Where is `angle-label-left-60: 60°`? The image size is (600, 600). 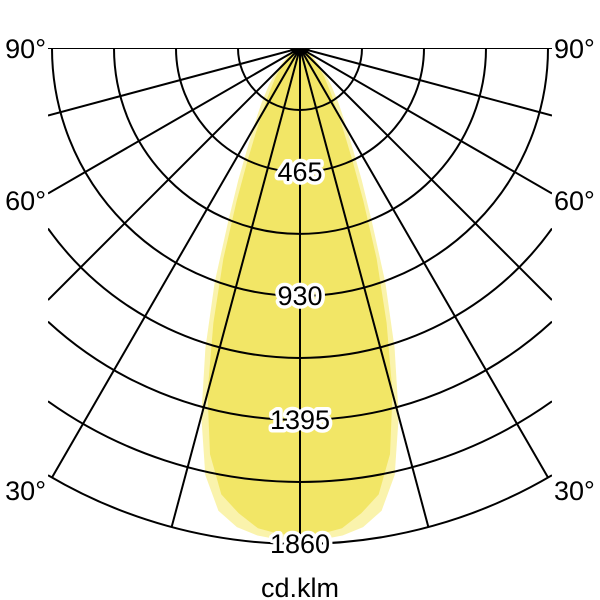
angle-label-left-60: 60° is located at coordinates (25, 201).